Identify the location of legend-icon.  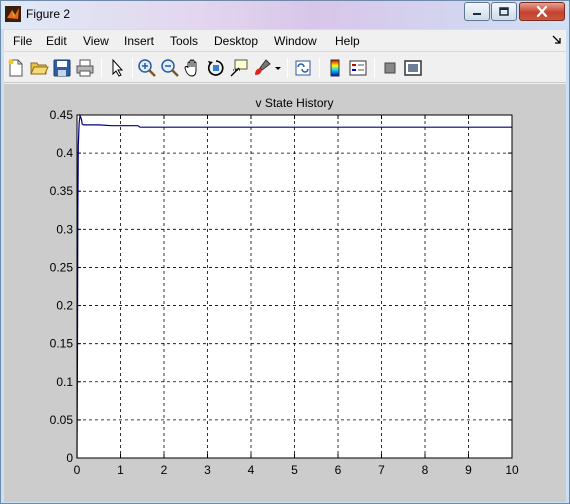
(358, 68).